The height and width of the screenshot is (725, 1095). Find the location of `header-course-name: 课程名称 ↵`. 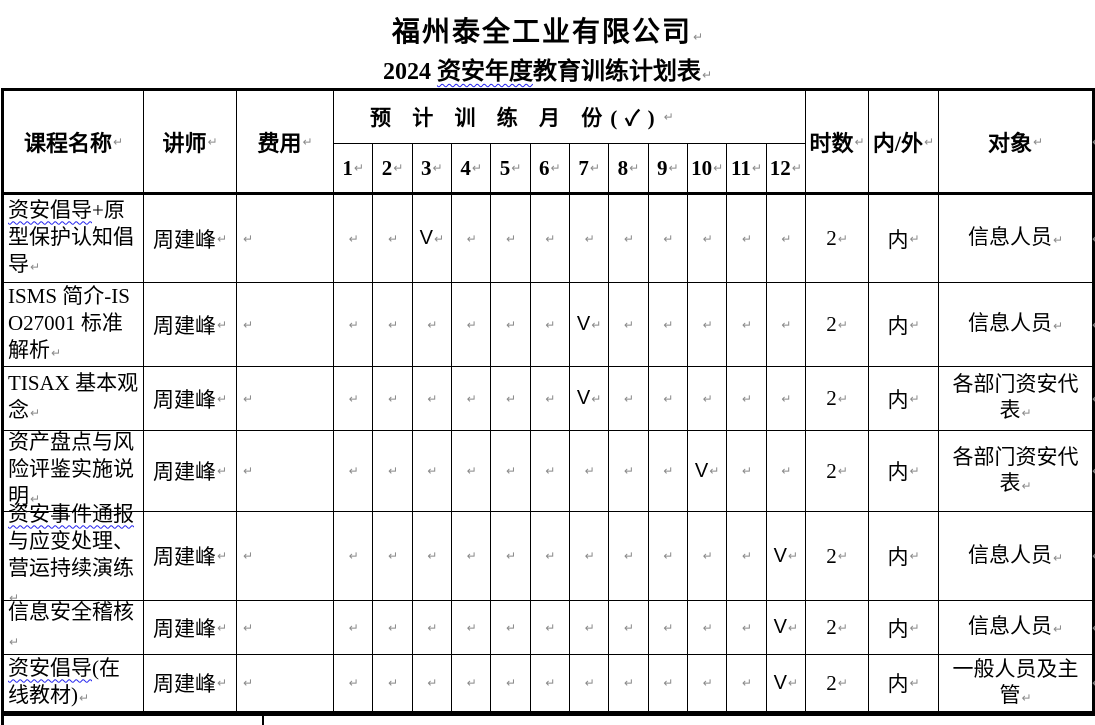

header-course-name: 课程名称 ↵ is located at coordinates (74, 141).